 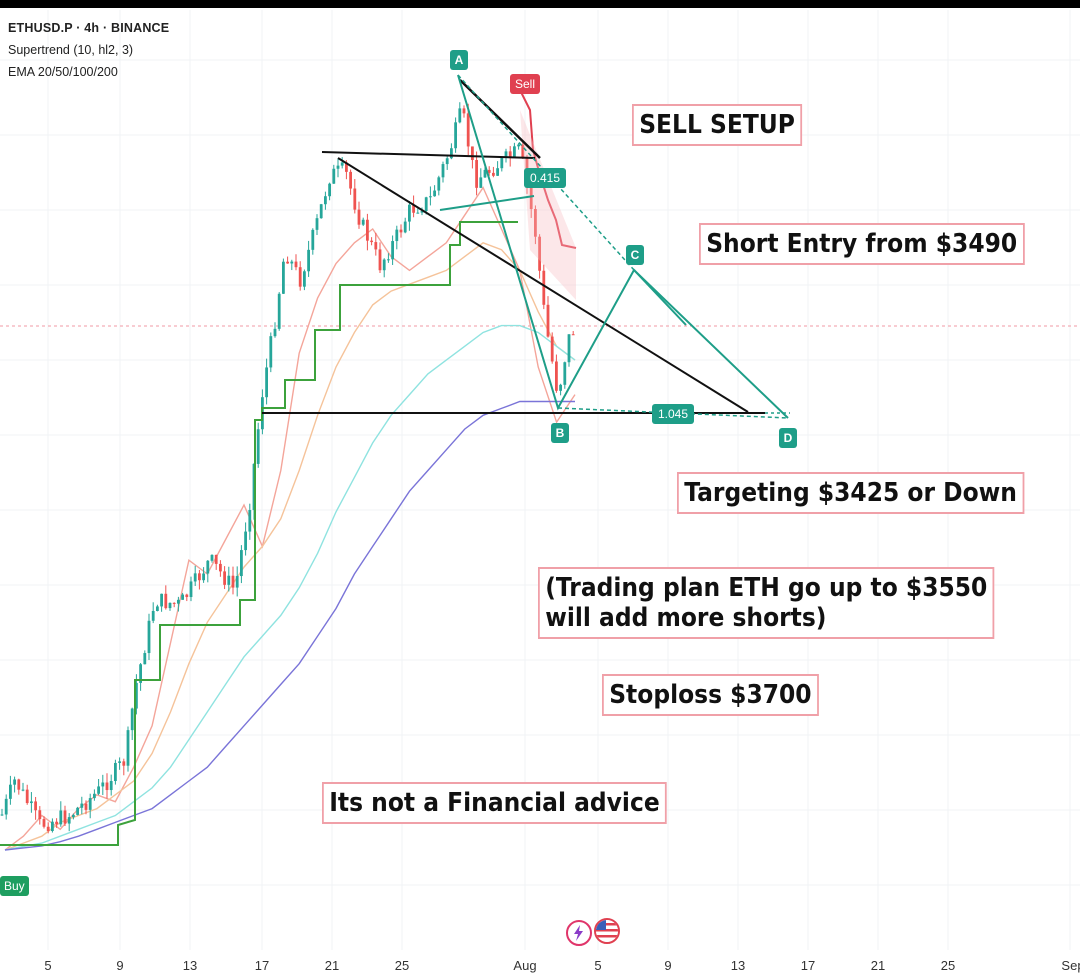 I want to click on x-tick-label-1: 9, so click(x=120, y=965).